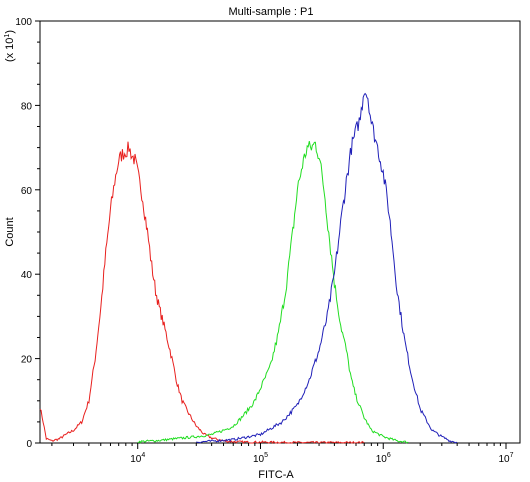  Describe the element at coordinates (282, 454) in the screenshot. I see `x-axis-ticks: 10⁴ 10⁵ 10⁶ 10⁷` at that location.